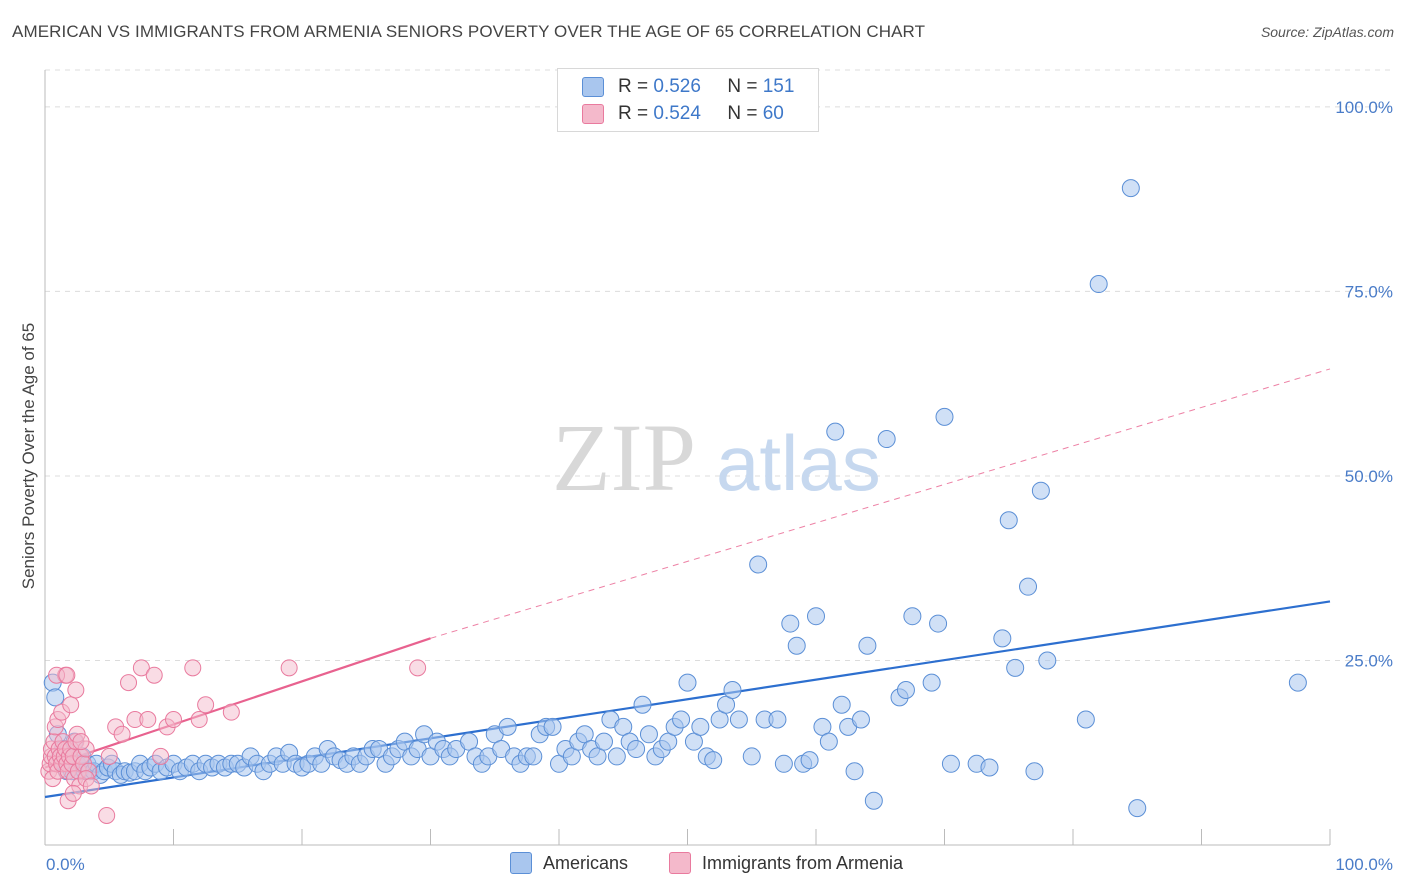 This screenshot has width=1406, height=892. I want to click on legend-swatch-americans, so click(521, 863).